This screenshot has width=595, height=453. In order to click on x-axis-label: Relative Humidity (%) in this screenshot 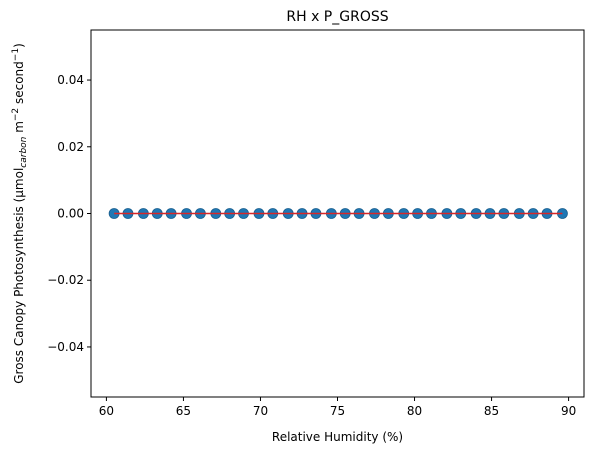, I will do `click(337, 437)`.